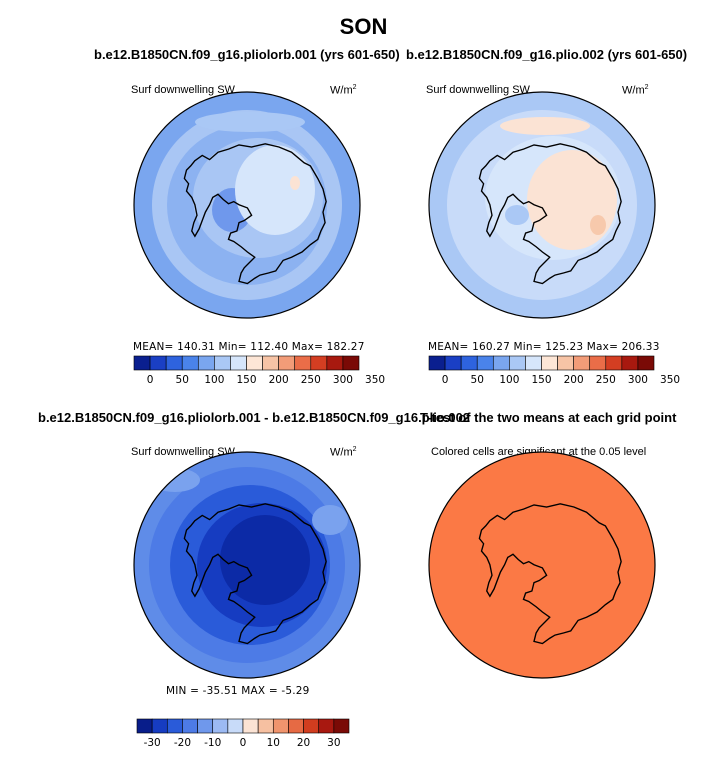 This screenshot has height=778, width=727. I want to click on panel1-variable: Surf downwelling SW, so click(183, 90).